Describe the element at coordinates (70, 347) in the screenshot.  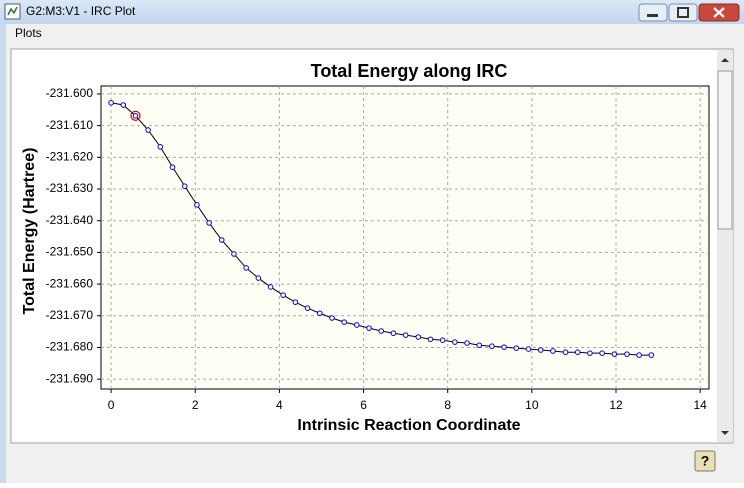
I see `y-tick-label: -231.680` at that location.